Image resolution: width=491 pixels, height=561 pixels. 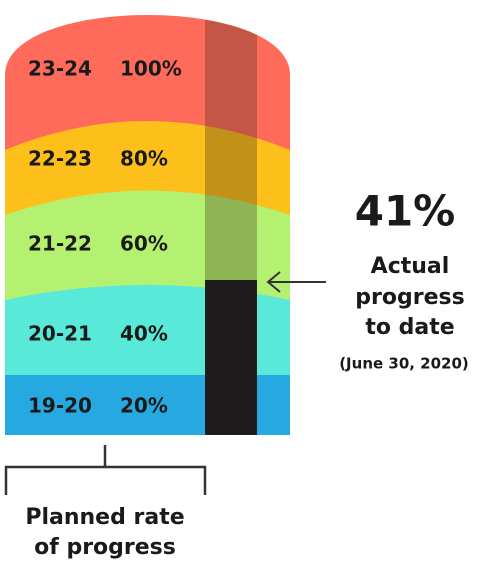 I want to click on level-rate: 60%, so click(x=144, y=244).